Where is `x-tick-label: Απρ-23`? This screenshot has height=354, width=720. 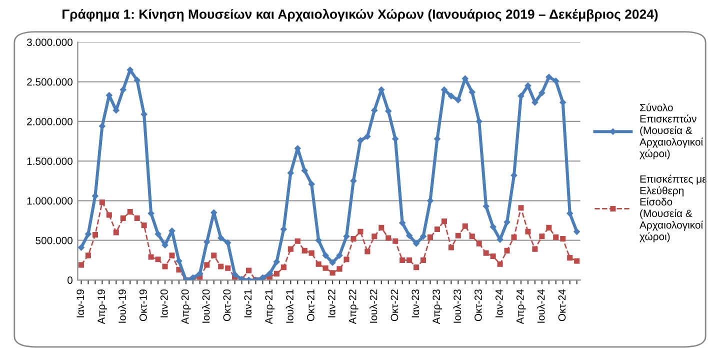 x-tick-label: Απρ-23 is located at coordinates (437, 307).